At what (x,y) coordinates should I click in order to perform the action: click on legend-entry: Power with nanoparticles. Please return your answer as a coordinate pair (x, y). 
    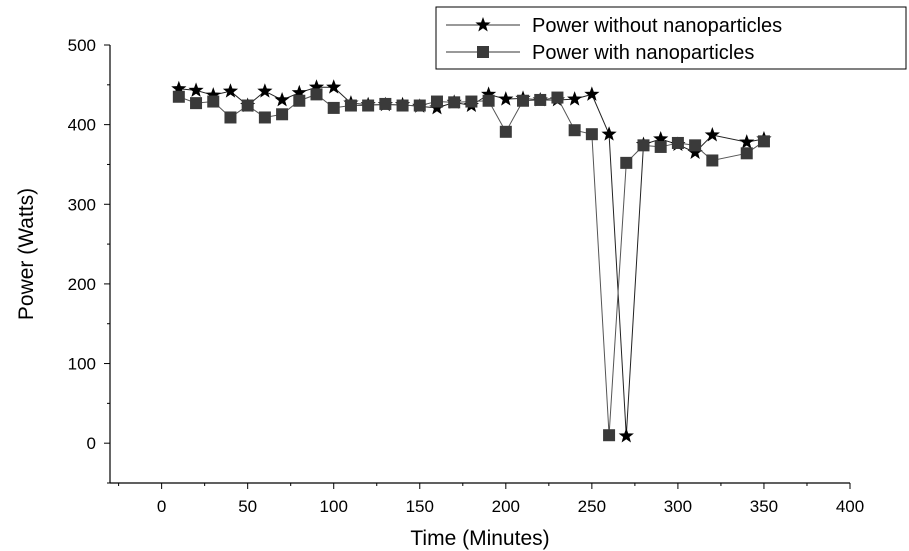
    Looking at the image, I should click on (600, 53).